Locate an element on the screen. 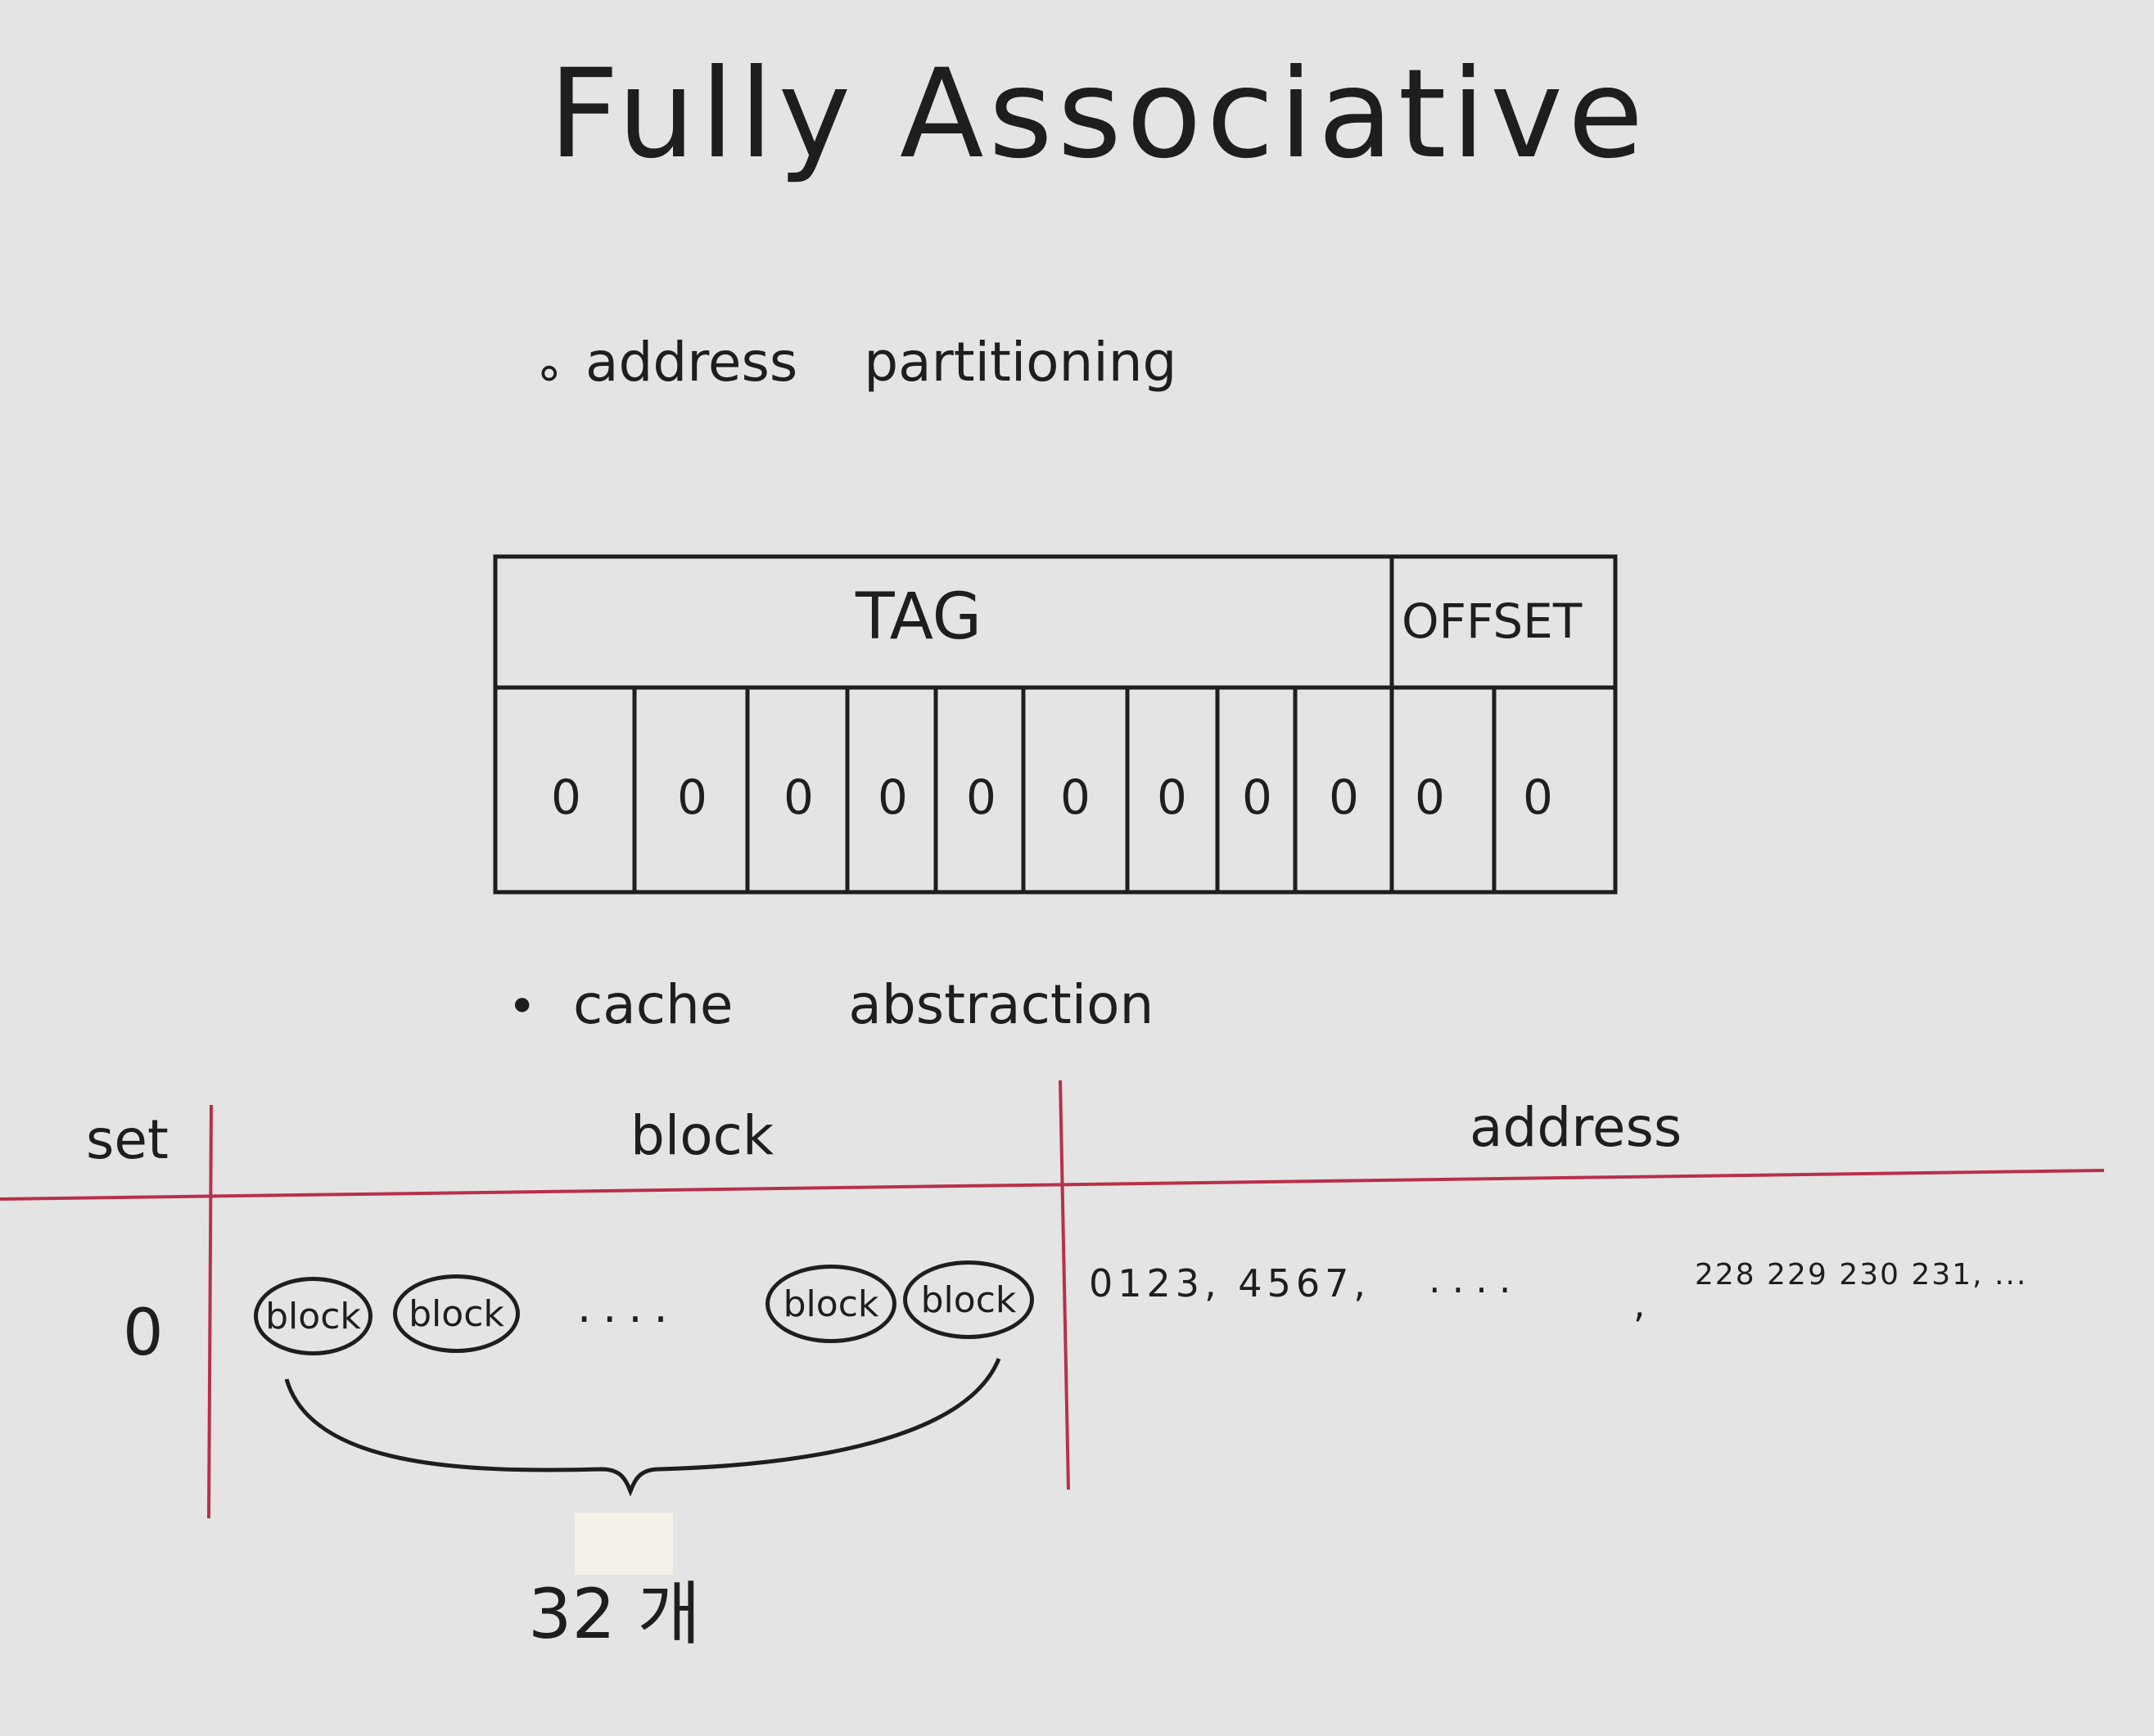 The width and height of the screenshot is (2154, 1736). bit-cell-separators is located at coordinates (1064, 790).